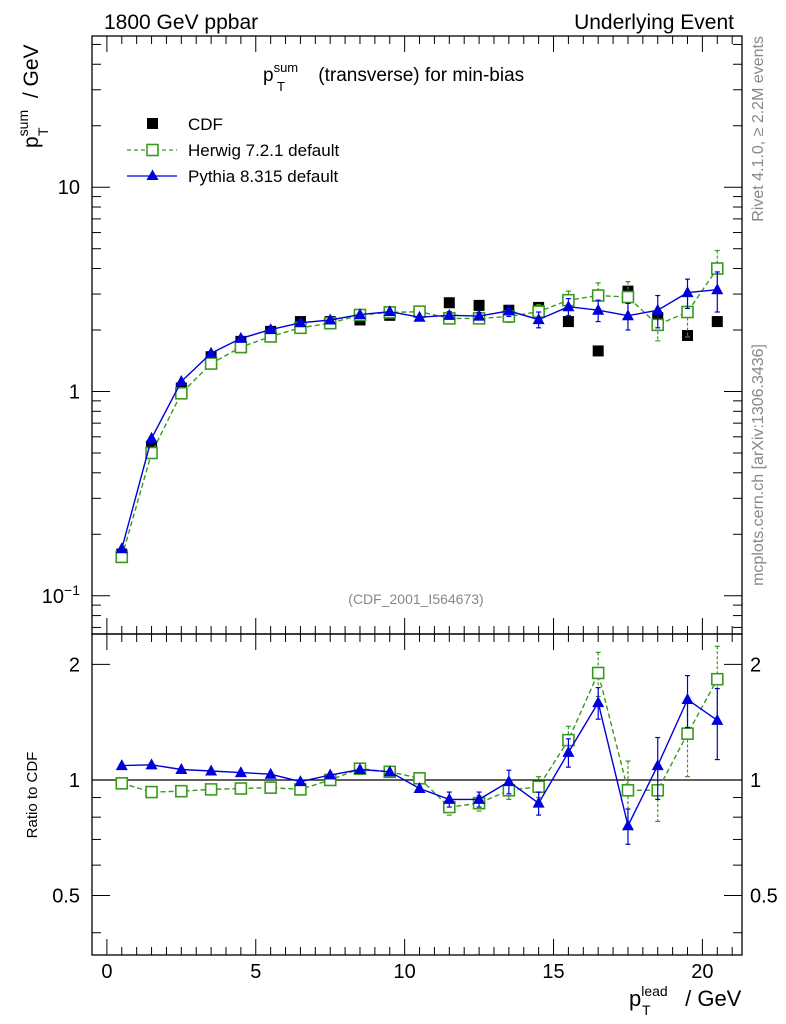 The height and width of the screenshot is (1024, 786). I want to click on xlabel-sup: lead, so click(654, 991).